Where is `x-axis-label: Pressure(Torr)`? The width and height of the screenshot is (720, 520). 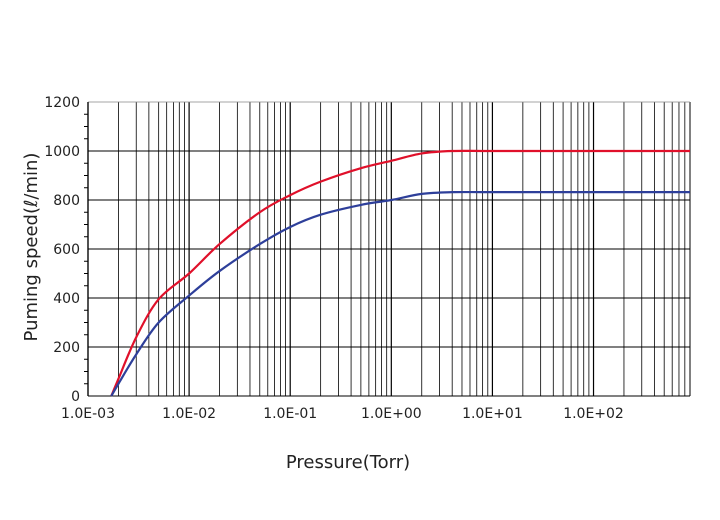
x-axis-label: Pressure(Torr) is located at coordinates (348, 462).